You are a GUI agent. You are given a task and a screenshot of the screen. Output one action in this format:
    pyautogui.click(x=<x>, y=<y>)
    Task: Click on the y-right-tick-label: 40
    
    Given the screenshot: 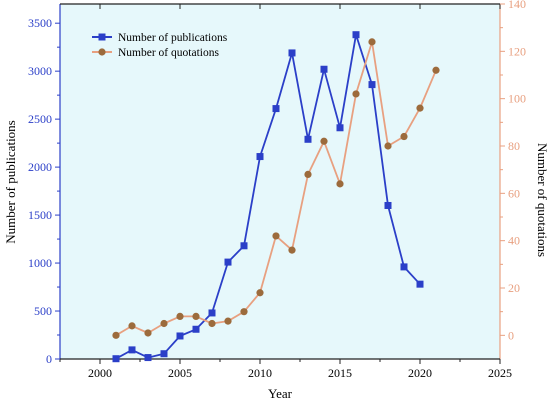 What is the action you would take?
    pyautogui.click(x=514, y=241)
    